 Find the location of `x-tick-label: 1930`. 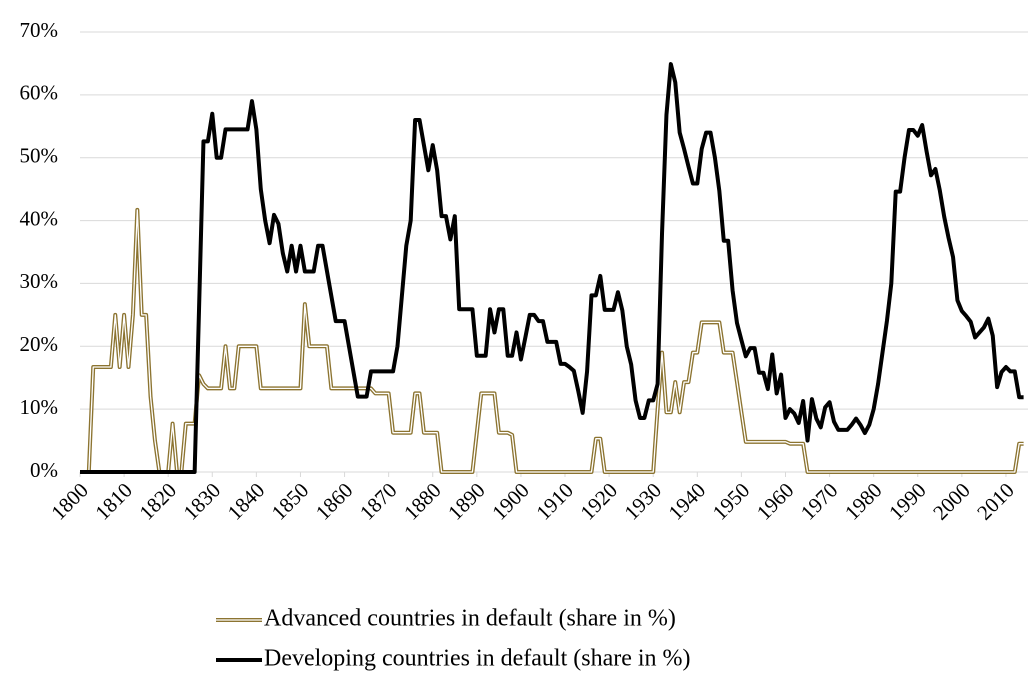

x-tick-label: 1930 is located at coordinates (642, 501).